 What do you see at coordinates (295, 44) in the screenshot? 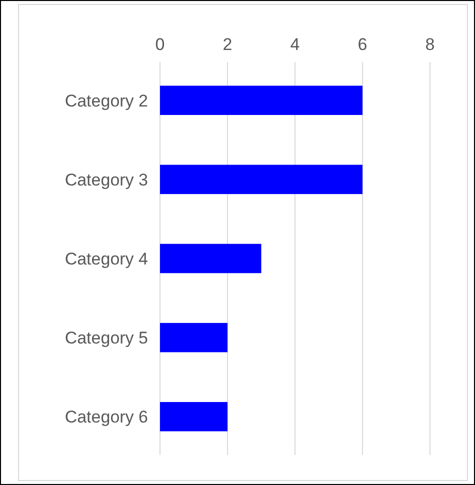
I see `x-tick-label: 4` at bounding box center [295, 44].